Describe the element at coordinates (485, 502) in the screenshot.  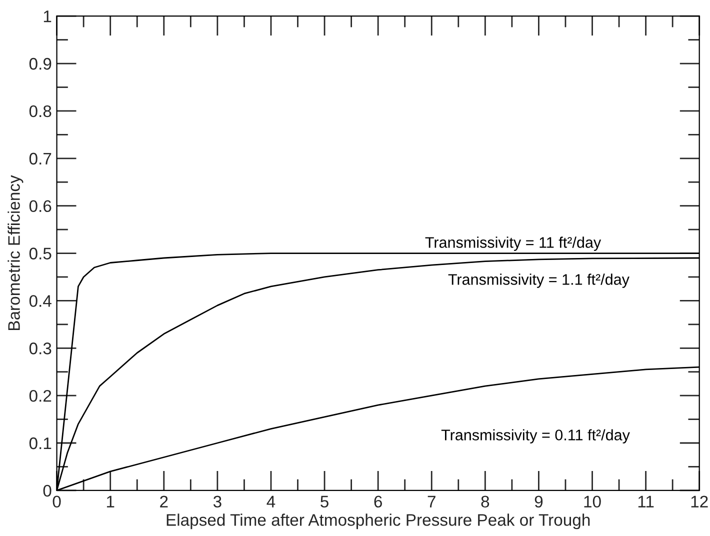
I see `x-tick-label: 8` at that location.